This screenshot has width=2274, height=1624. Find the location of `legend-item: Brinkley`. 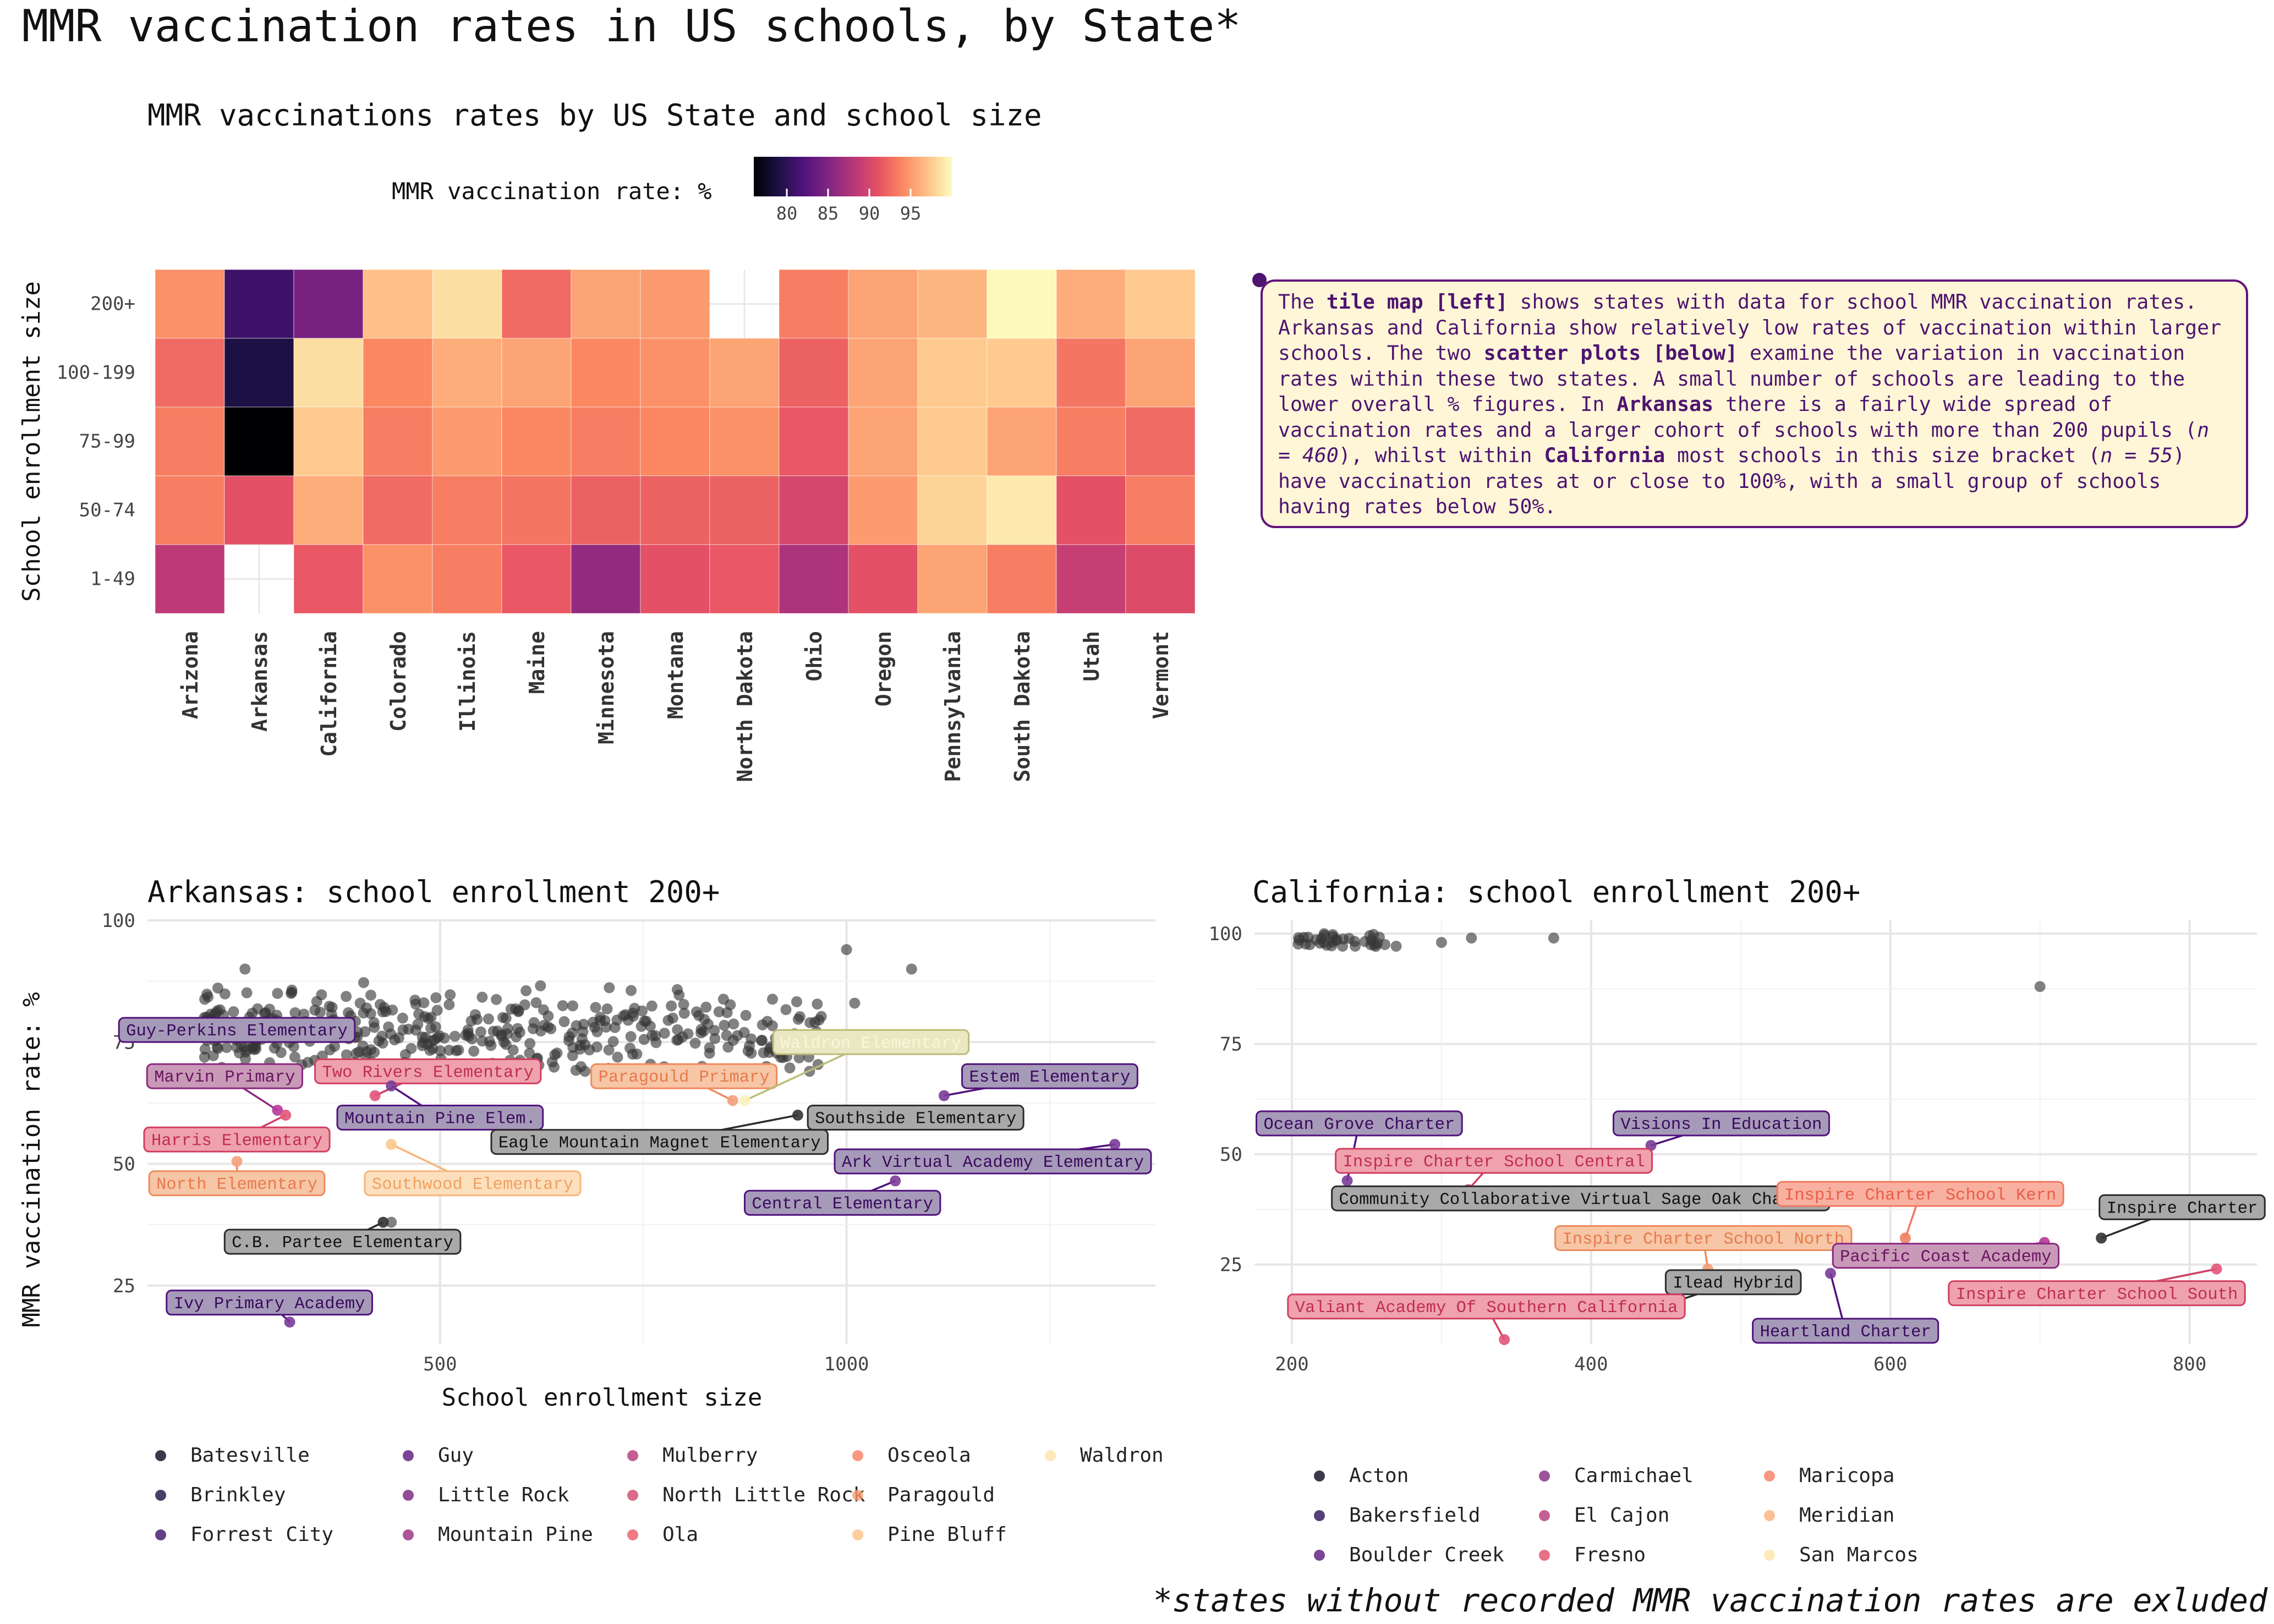

legend-item: Brinkley is located at coordinates (220, 1495).